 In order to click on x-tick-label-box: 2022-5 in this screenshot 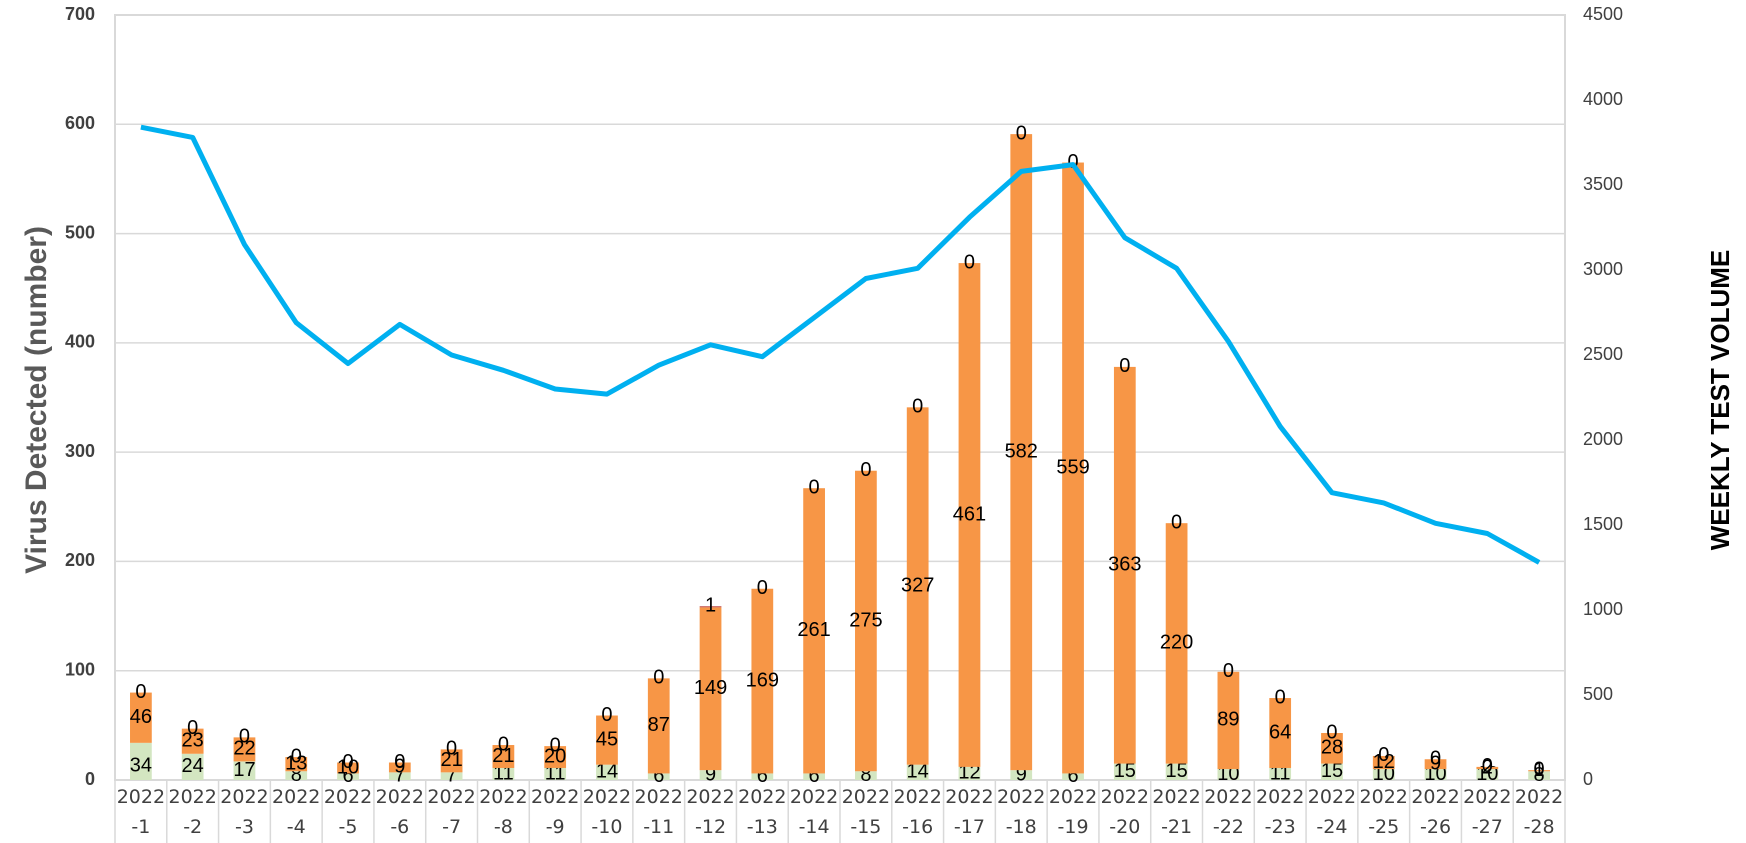, I will do `click(348, 812)`.